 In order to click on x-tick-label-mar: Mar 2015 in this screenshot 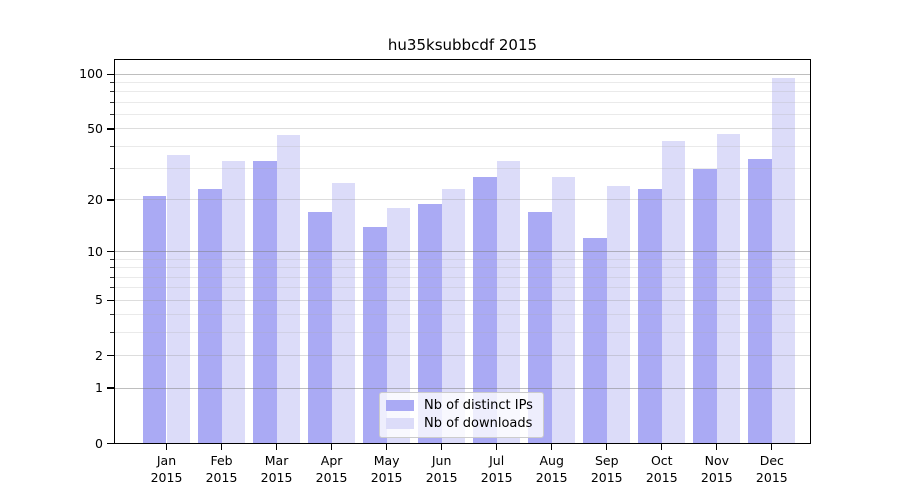, I will do `click(277, 469)`.